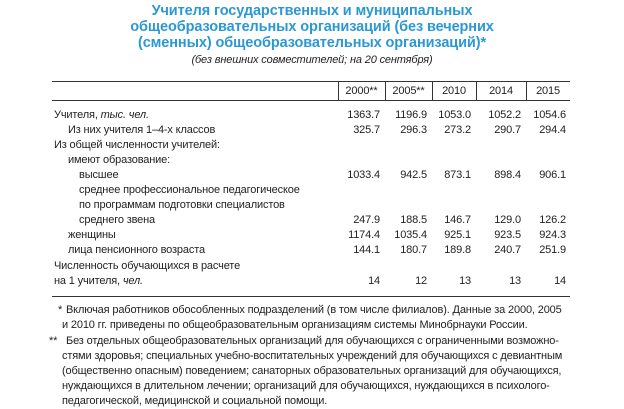  I want to click on cell-value: 247.9, so click(366, 220).